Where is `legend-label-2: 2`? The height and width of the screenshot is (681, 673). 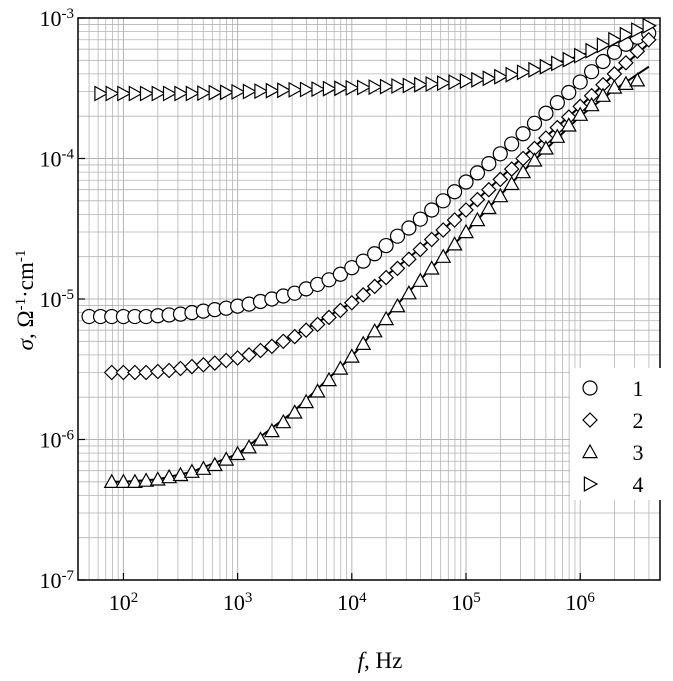
legend-label-2: 2 is located at coordinates (638, 420).